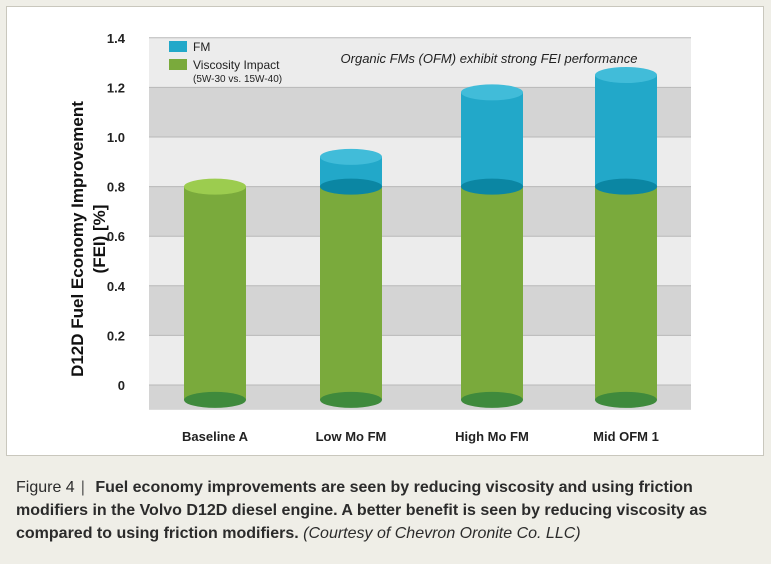 The image size is (771, 564). What do you see at coordinates (420, 436) in the screenshot?
I see `x-axis-ticks: Baseline A Low Mo FM High Mo FM Mid OFM 1` at bounding box center [420, 436].